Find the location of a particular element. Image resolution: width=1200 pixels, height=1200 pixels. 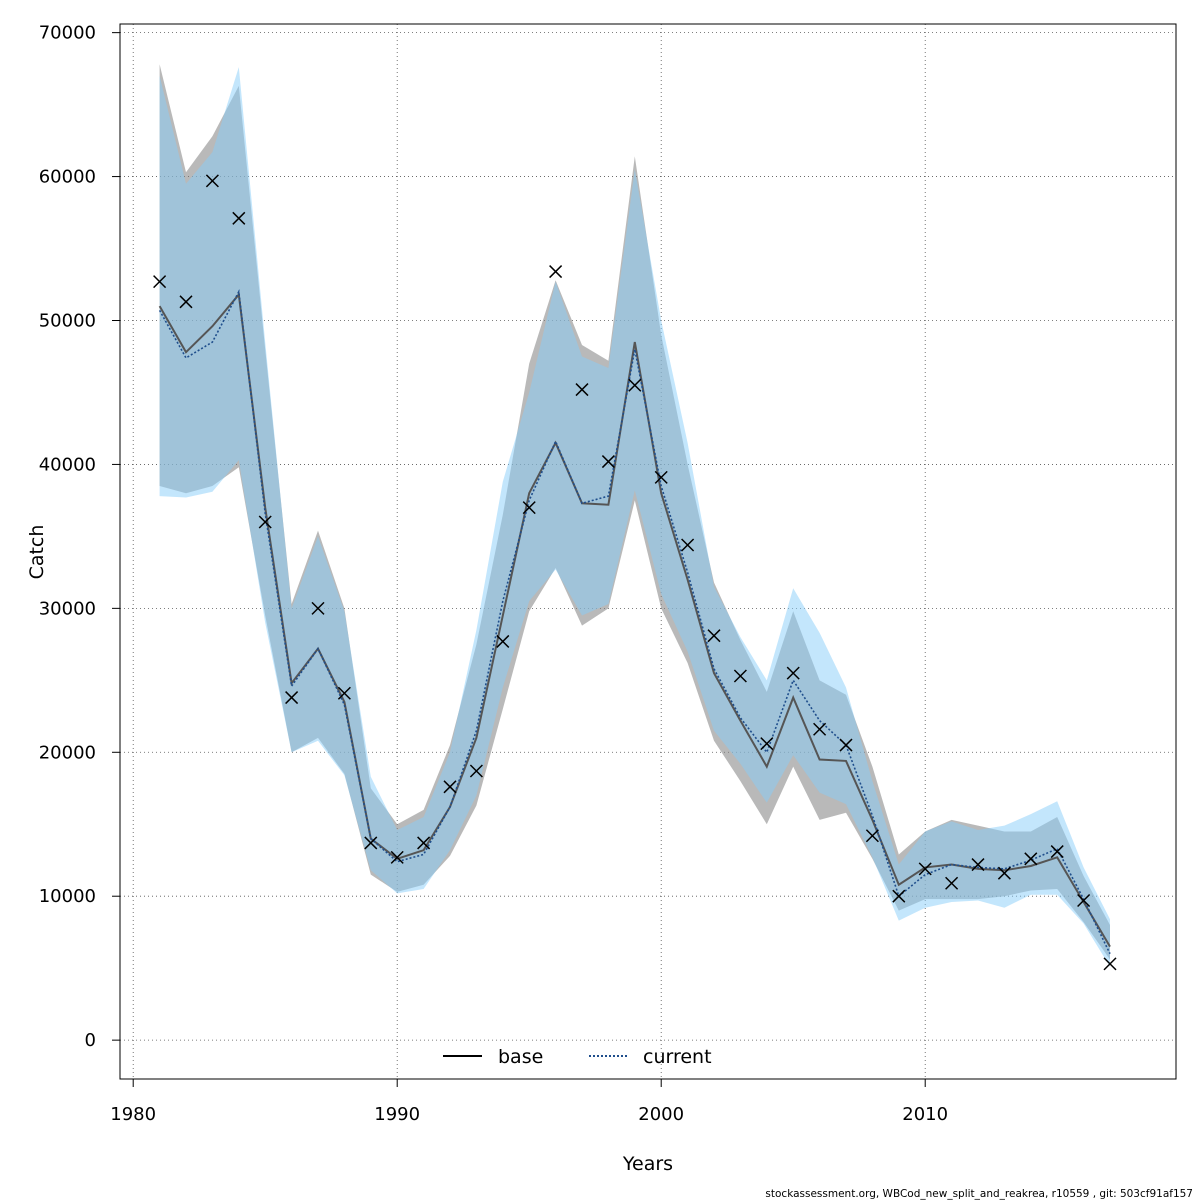

y-tick-label: 10000 is located at coordinates (67, 896).